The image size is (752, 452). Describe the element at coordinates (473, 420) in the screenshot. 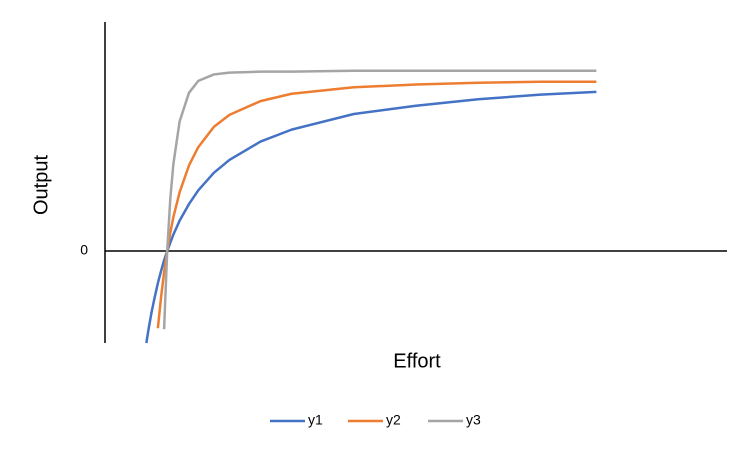

I see `legend-label: y3` at that location.